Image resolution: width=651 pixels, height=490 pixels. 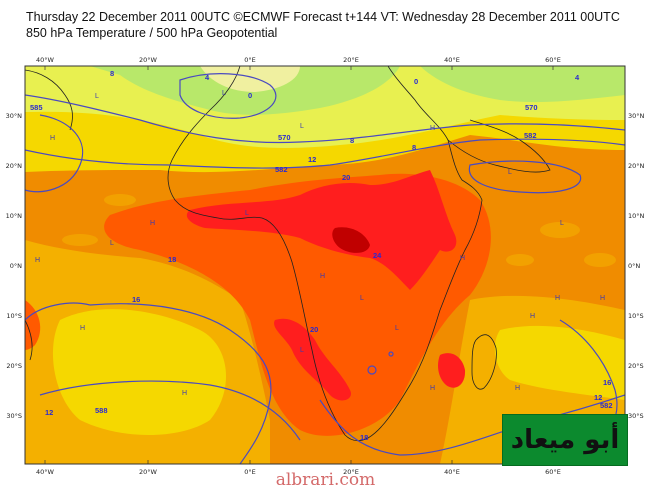 I want to click on contour-label-8: 8, so click(x=112, y=73).